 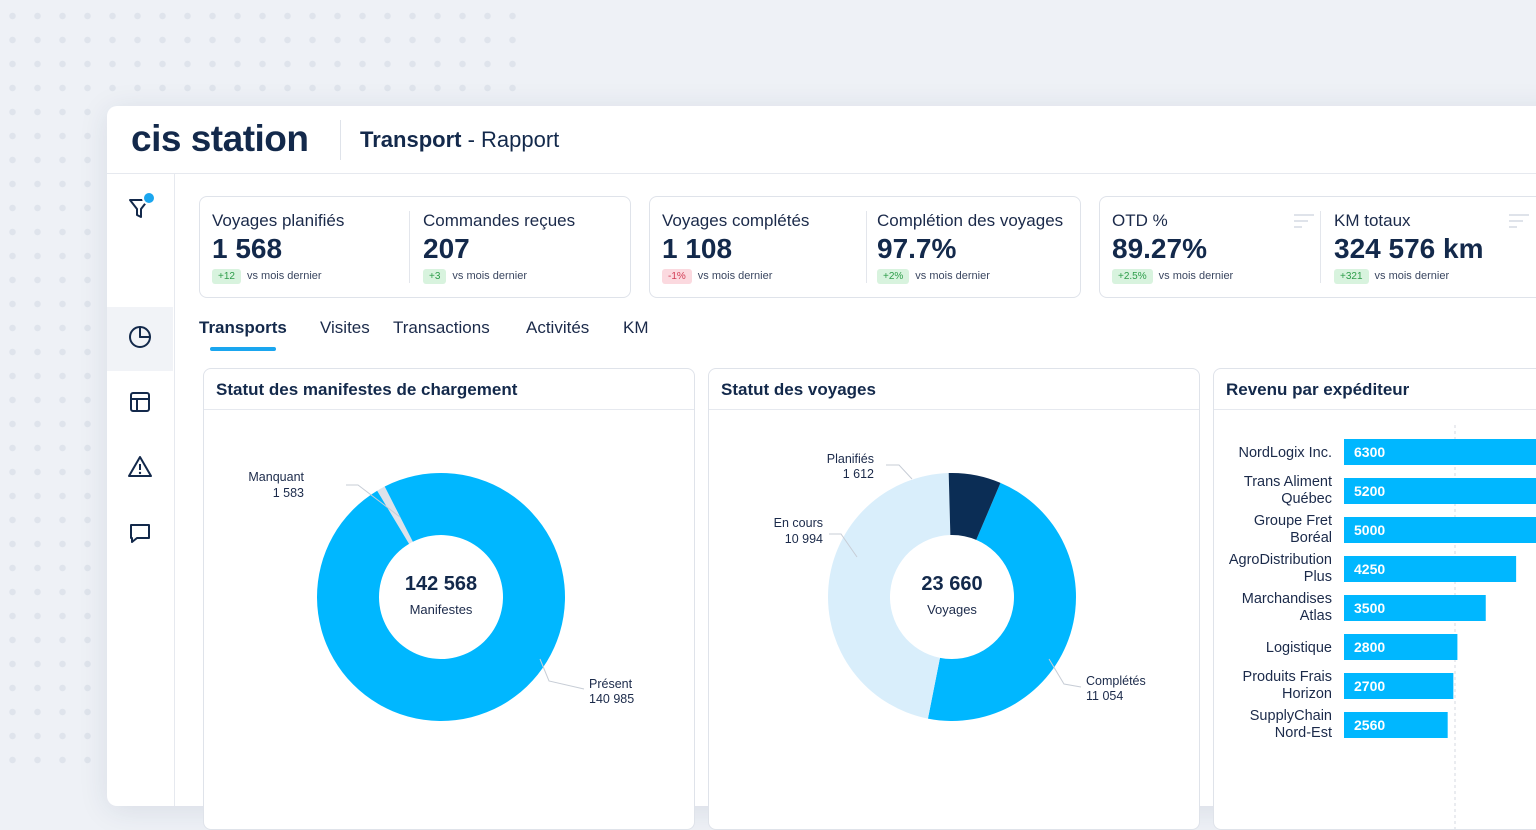 What do you see at coordinates (917, 248) in the screenshot?
I see `kpi-value: 97.7%` at bounding box center [917, 248].